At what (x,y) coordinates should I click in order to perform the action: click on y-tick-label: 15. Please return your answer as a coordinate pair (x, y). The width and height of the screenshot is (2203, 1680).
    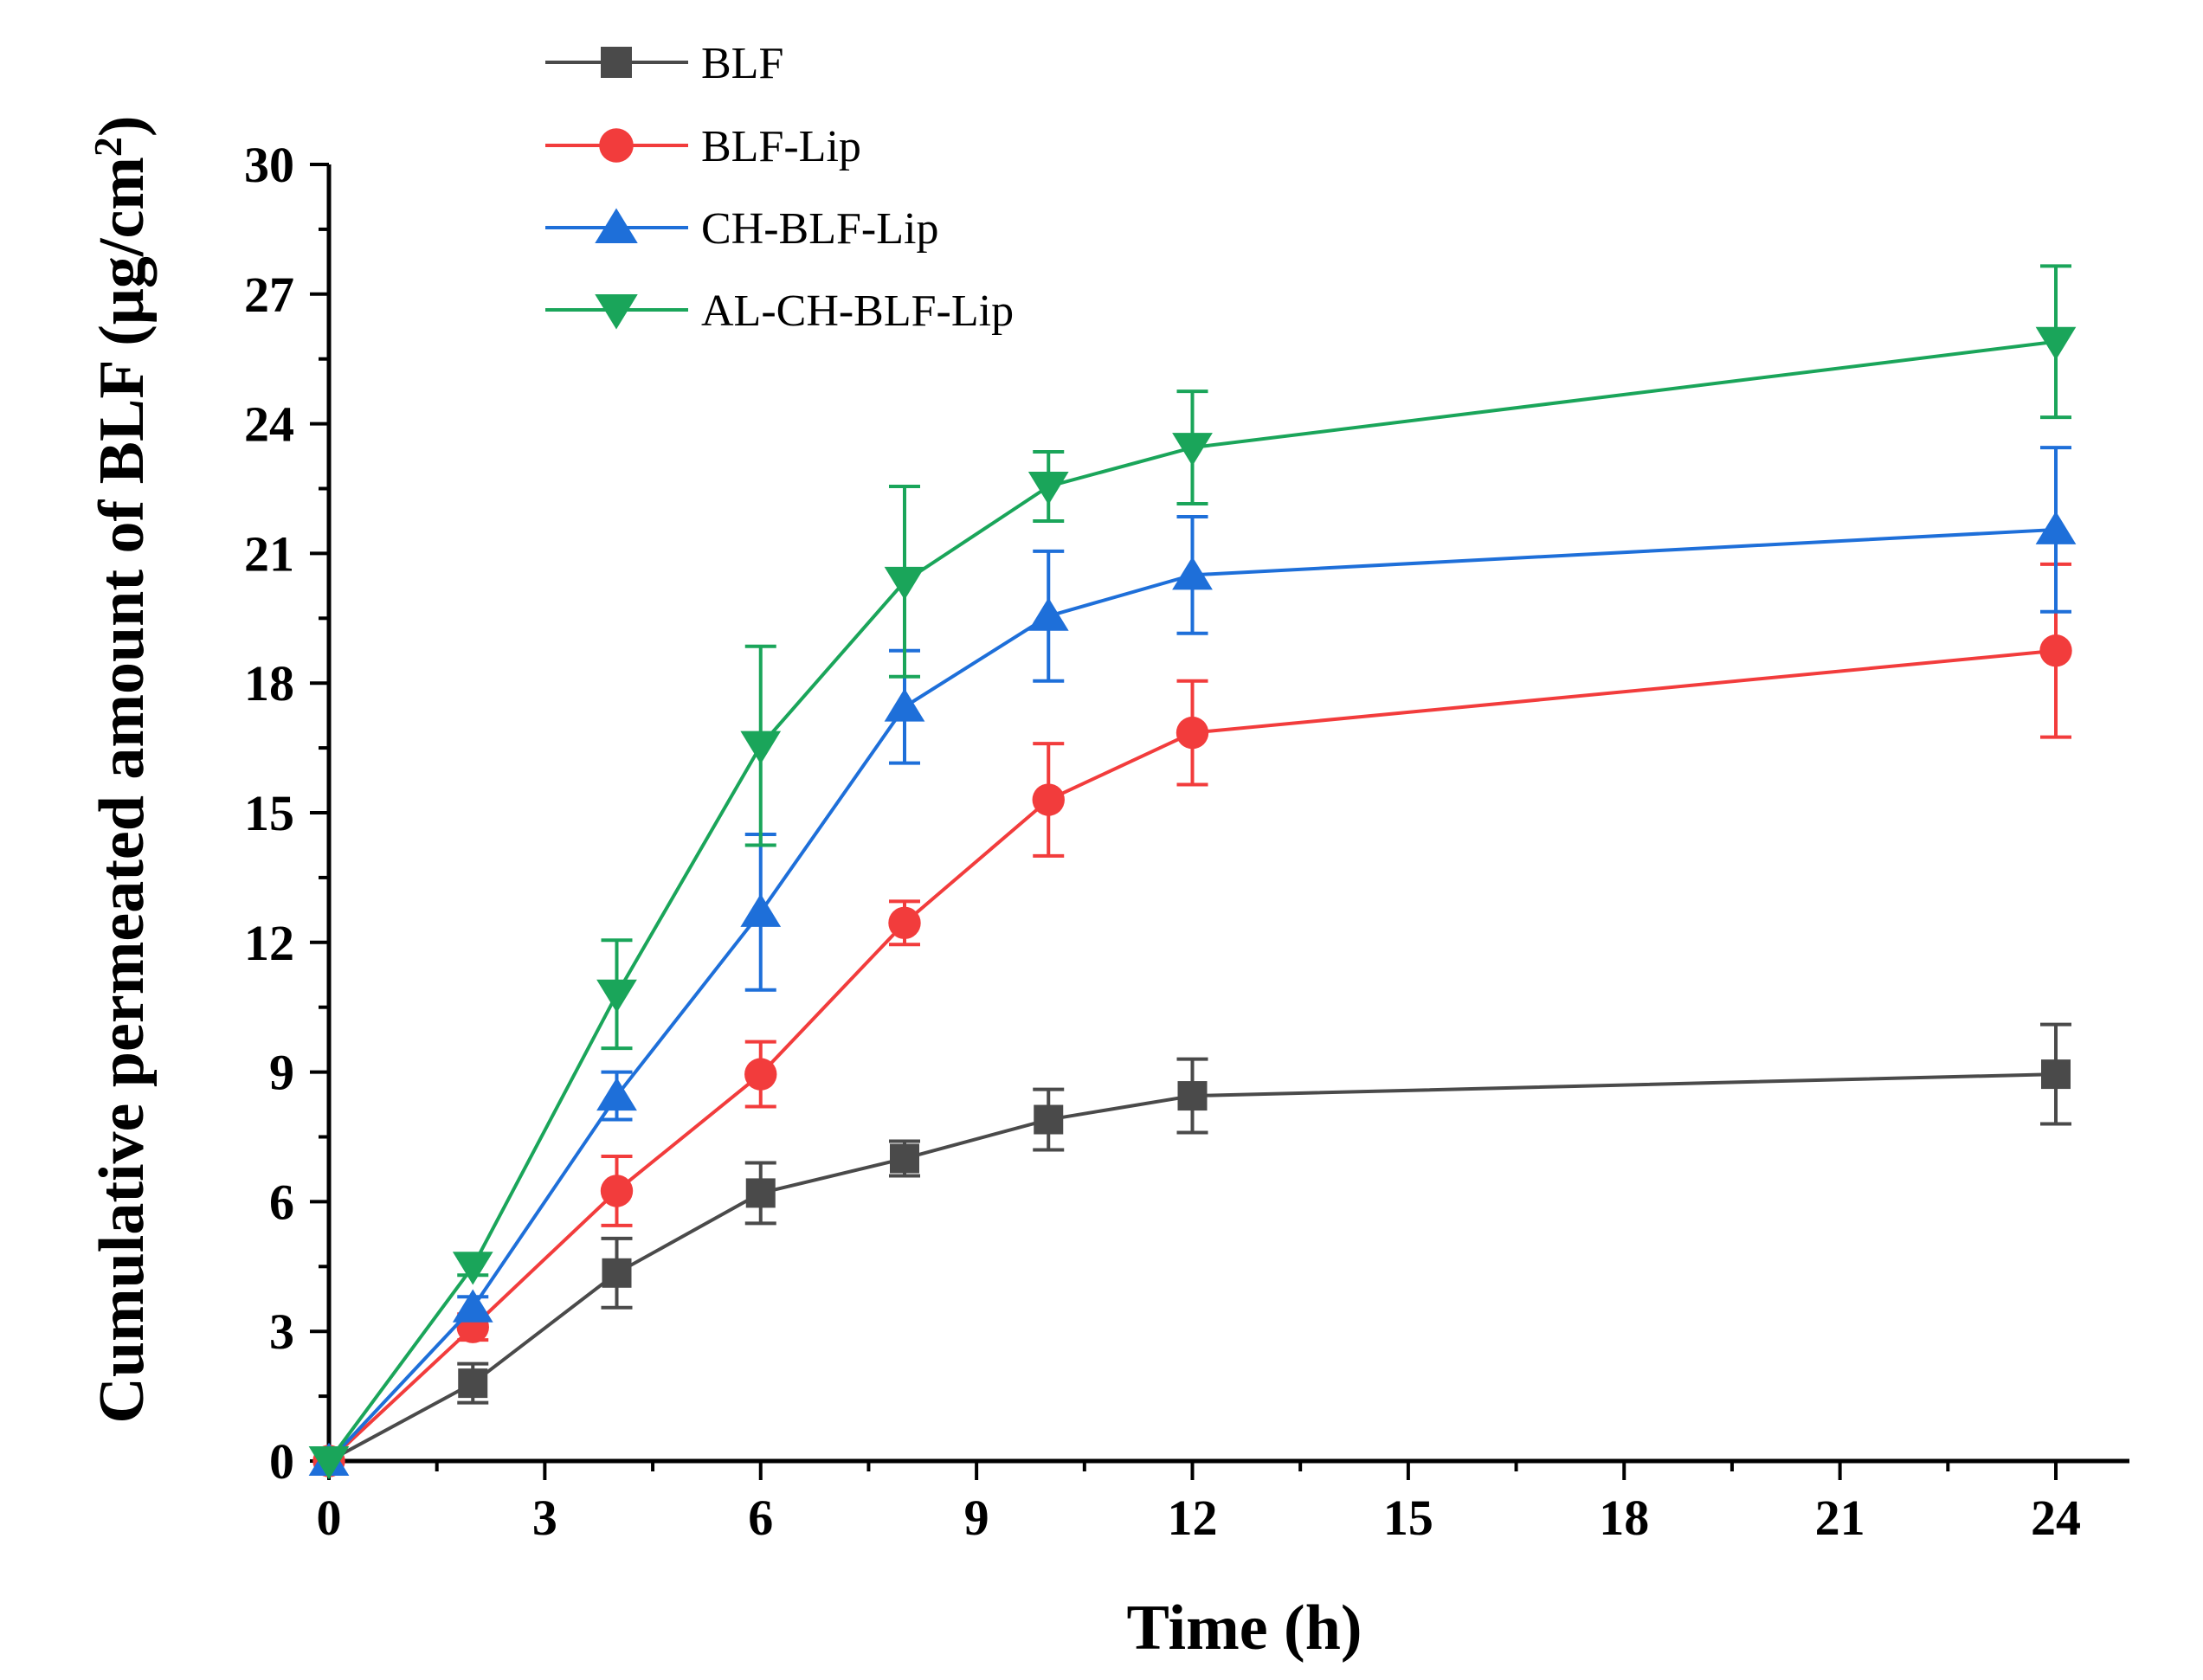
    Looking at the image, I should click on (269, 813).